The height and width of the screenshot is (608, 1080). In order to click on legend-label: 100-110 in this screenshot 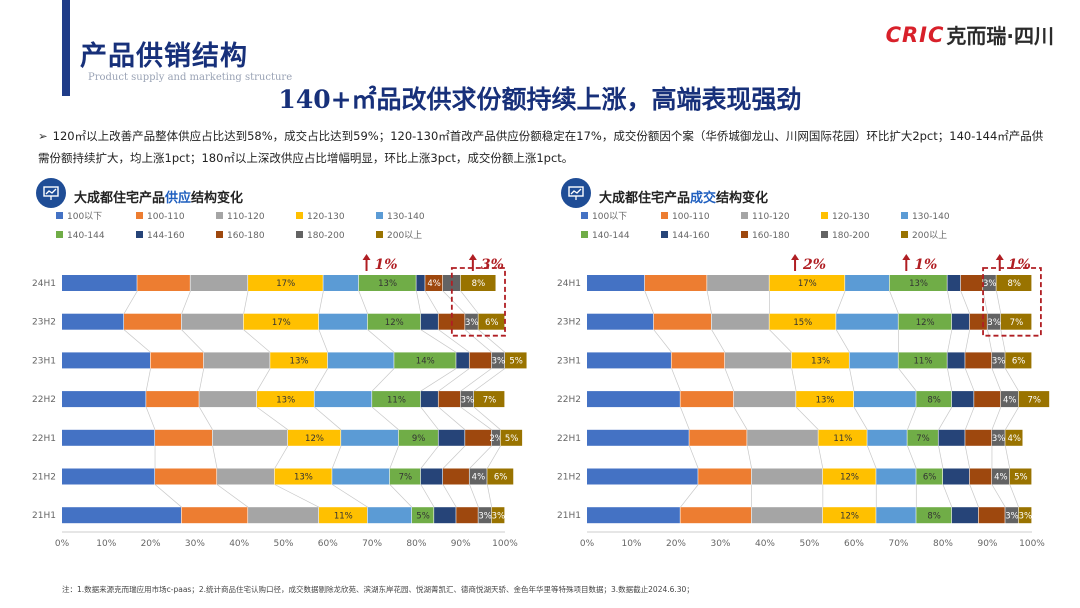, I will do `click(691, 217)`.